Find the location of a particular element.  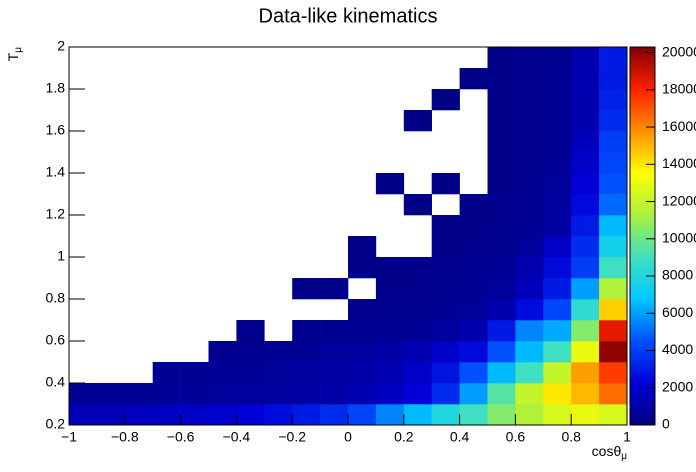

x-tick-label: 0.6 is located at coordinates (516, 437).